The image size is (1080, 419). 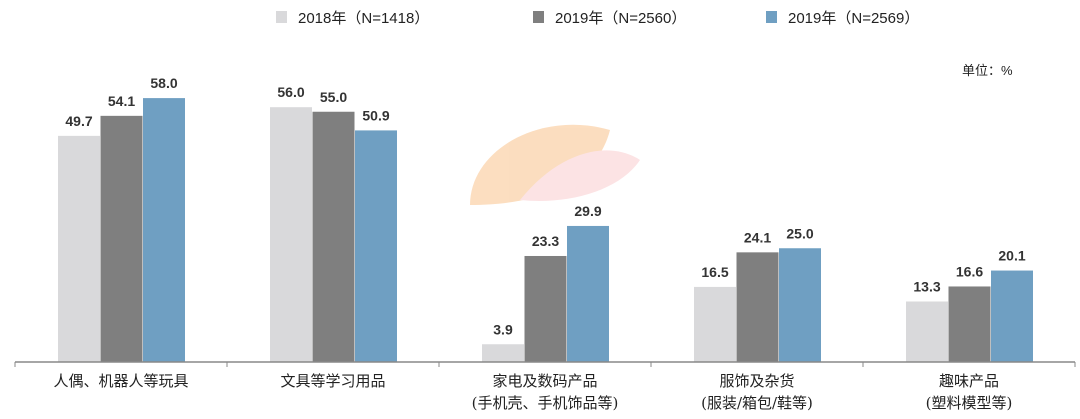 I want to click on data-label: 24.1, so click(x=757, y=237).